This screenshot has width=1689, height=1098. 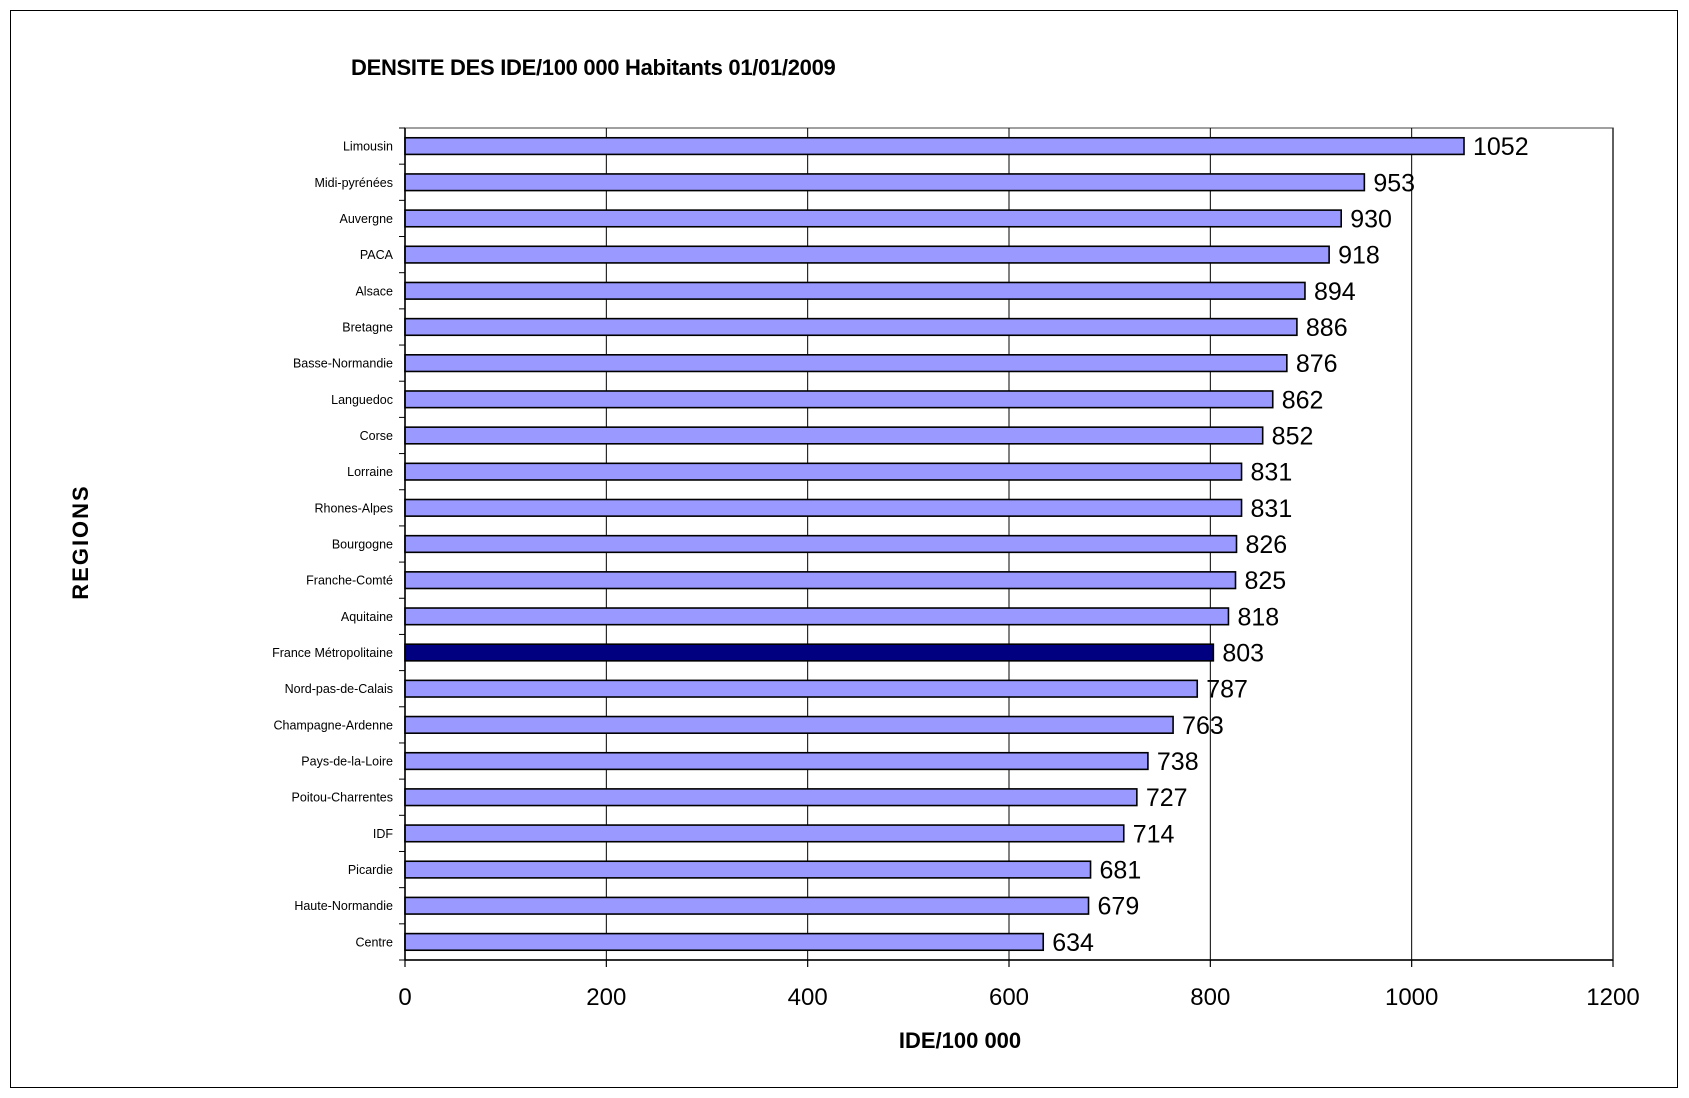 What do you see at coordinates (1154, 834) in the screenshot?
I see `data-label: 714` at bounding box center [1154, 834].